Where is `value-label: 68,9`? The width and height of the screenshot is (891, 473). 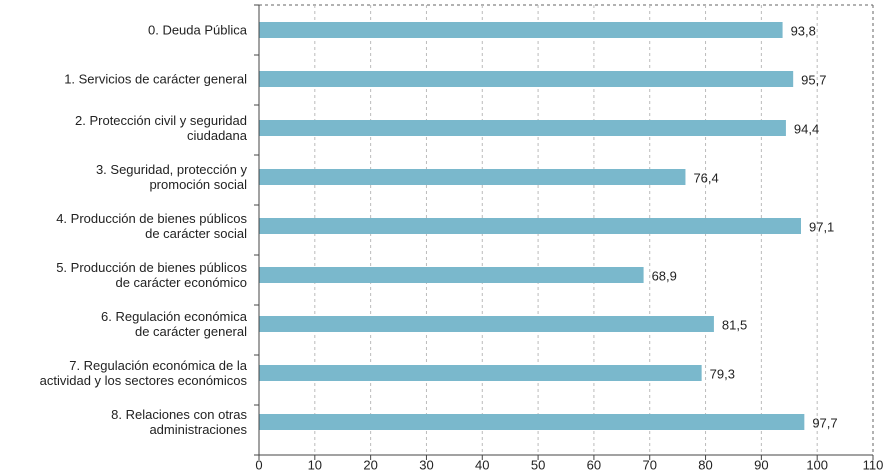 value-label: 68,9 is located at coordinates (664, 275).